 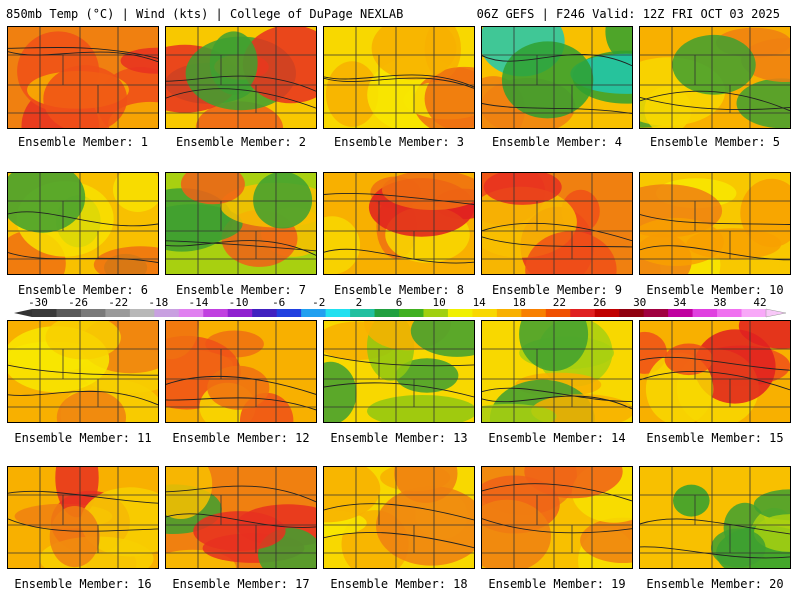 I want to click on panel-caption: Ensemble Member: 20, so click(x=715, y=584).